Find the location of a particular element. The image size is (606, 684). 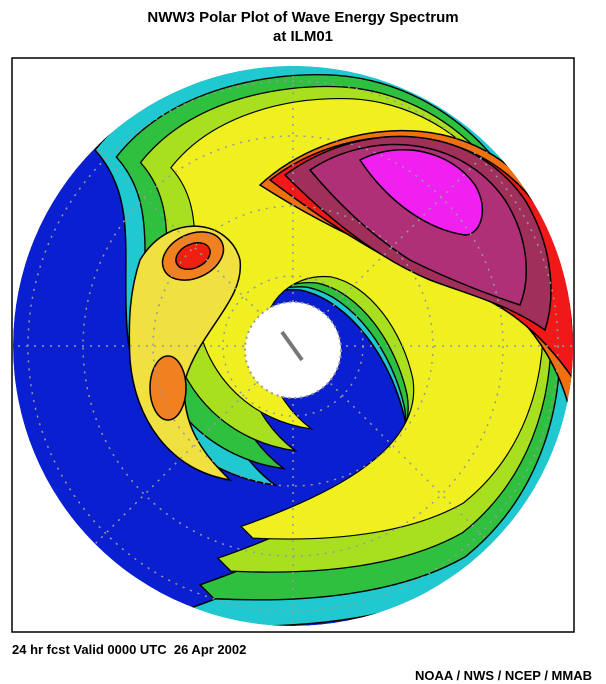

title: at ILM01 is located at coordinates (303, 36).